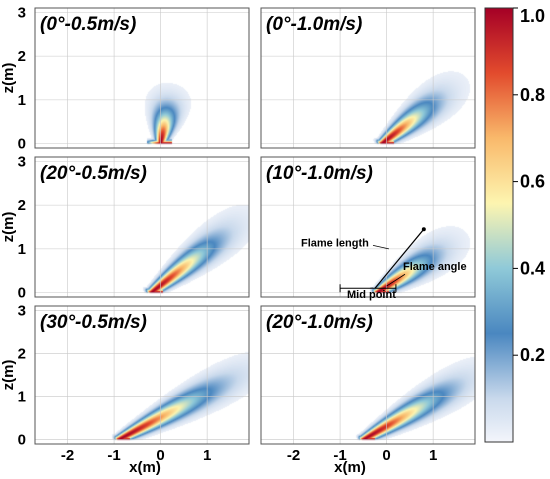 This screenshot has height=479, width=550. What do you see at coordinates (399, 258) in the screenshot?
I see `flame-length-line` at bounding box center [399, 258].